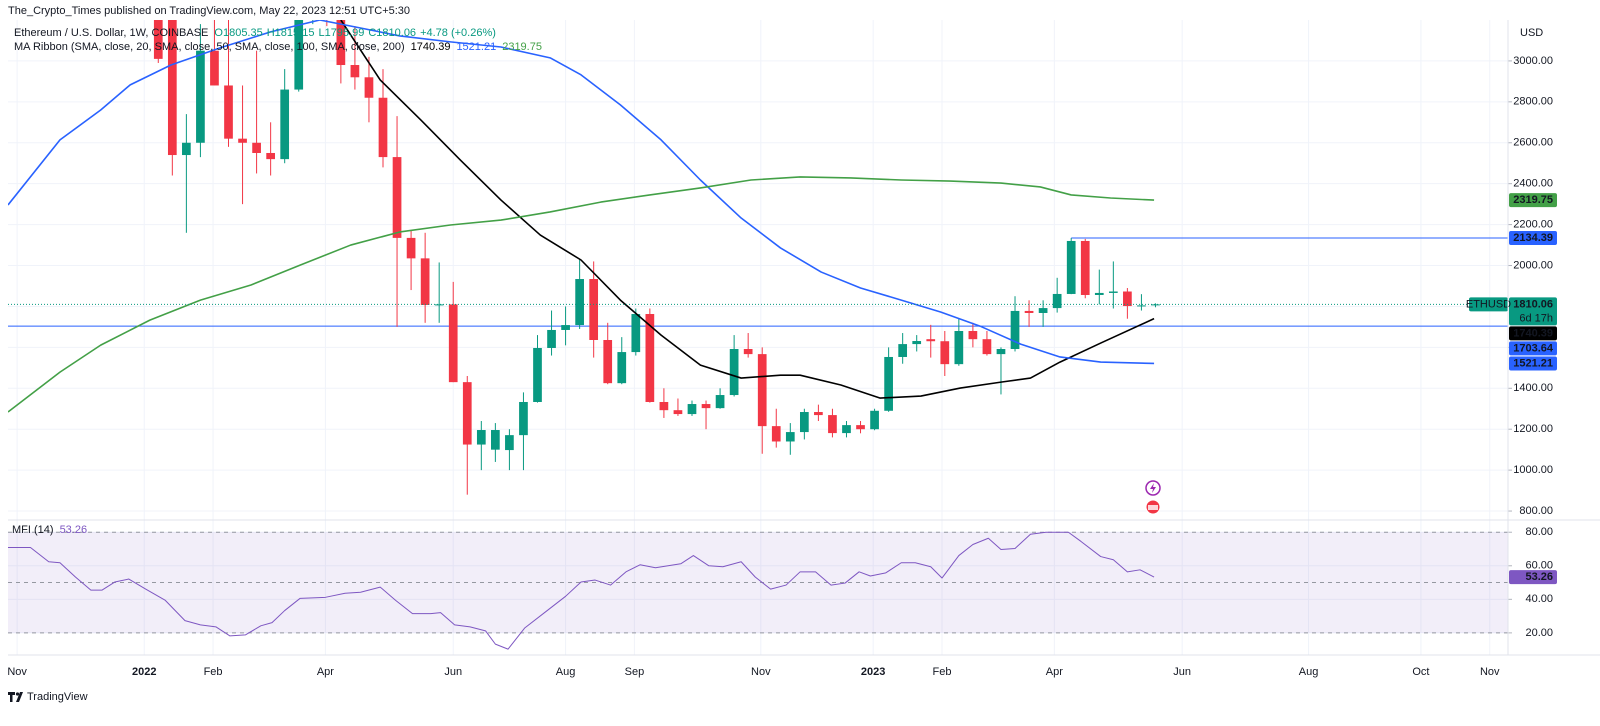 This screenshot has width=1600, height=726. I want to click on y-tick-label: 20.00, so click(1539, 633).